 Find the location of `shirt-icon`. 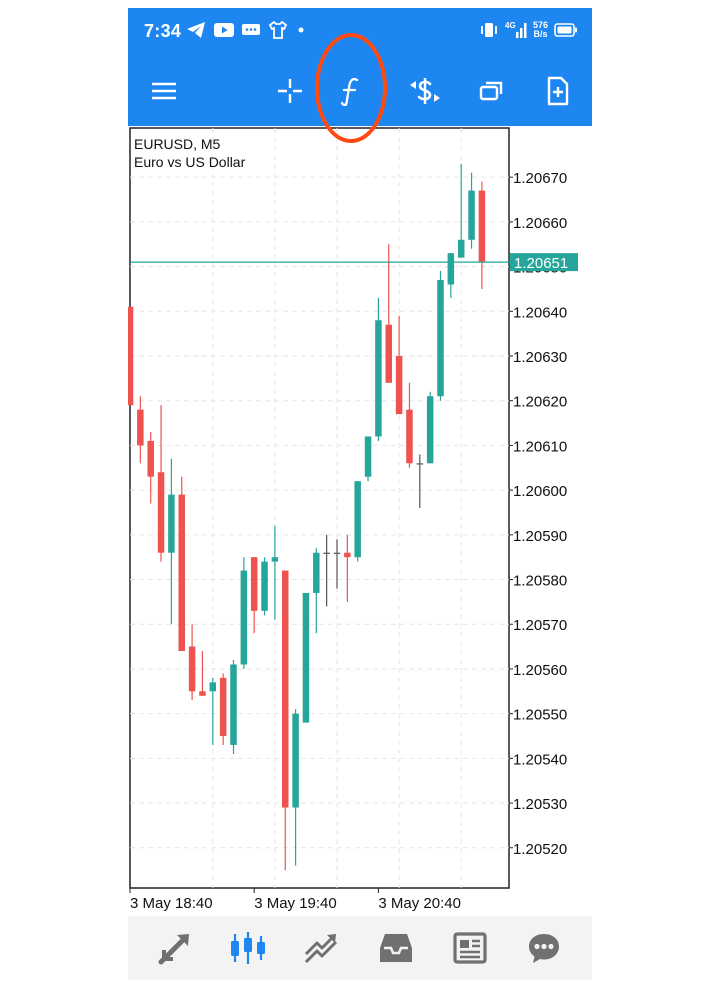

shirt-icon is located at coordinates (278, 30).